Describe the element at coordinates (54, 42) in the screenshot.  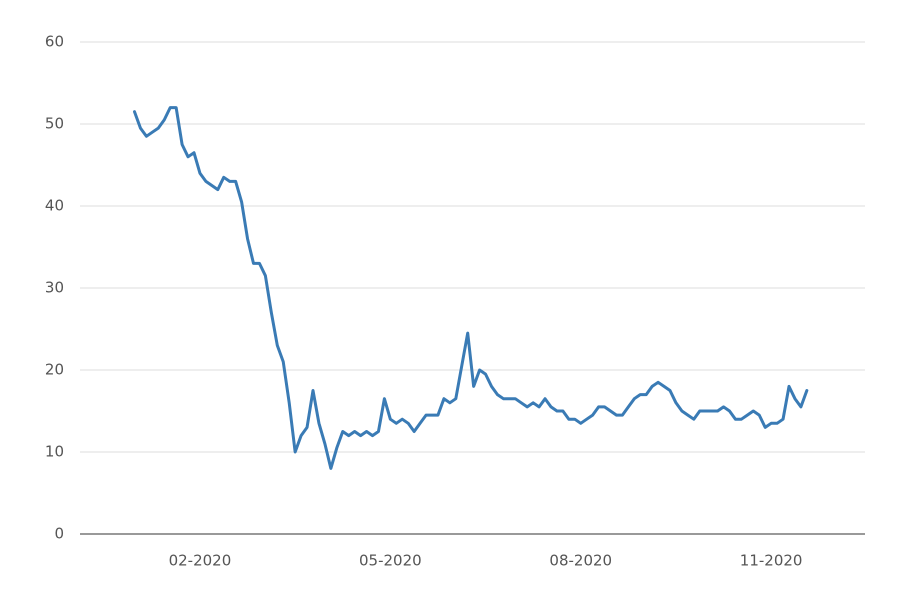
I see `y-tick-label: 60` at that location.